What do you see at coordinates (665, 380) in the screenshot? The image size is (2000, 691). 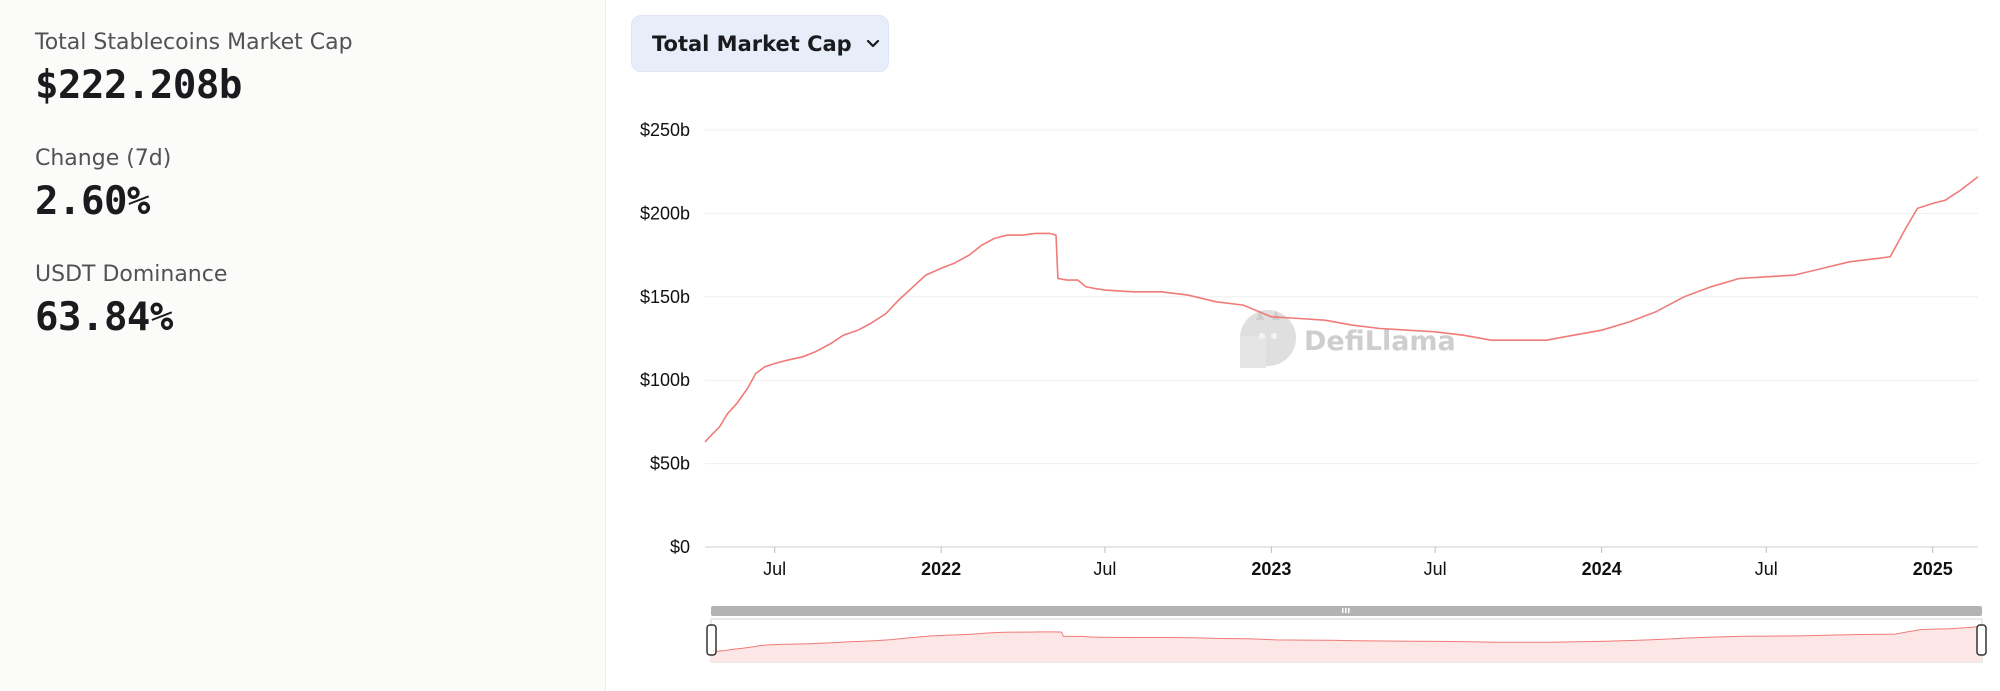 I see `y-tick-label: $100b` at bounding box center [665, 380].